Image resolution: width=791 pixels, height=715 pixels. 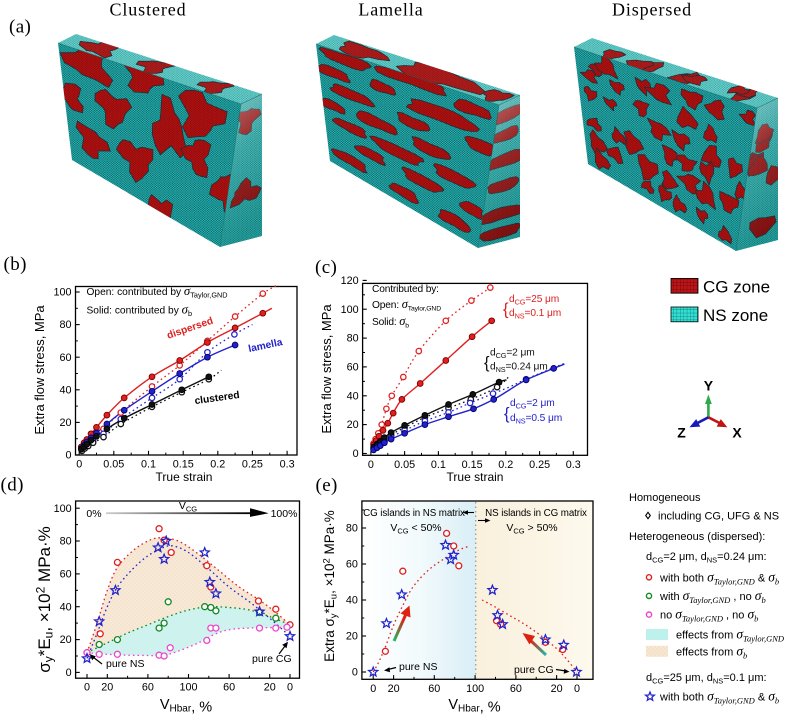 What do you see at coordinates (536, 419) in the screenshot?
I see `svg-text: dNS=0.5 μm` at bounding box center [536, 419].